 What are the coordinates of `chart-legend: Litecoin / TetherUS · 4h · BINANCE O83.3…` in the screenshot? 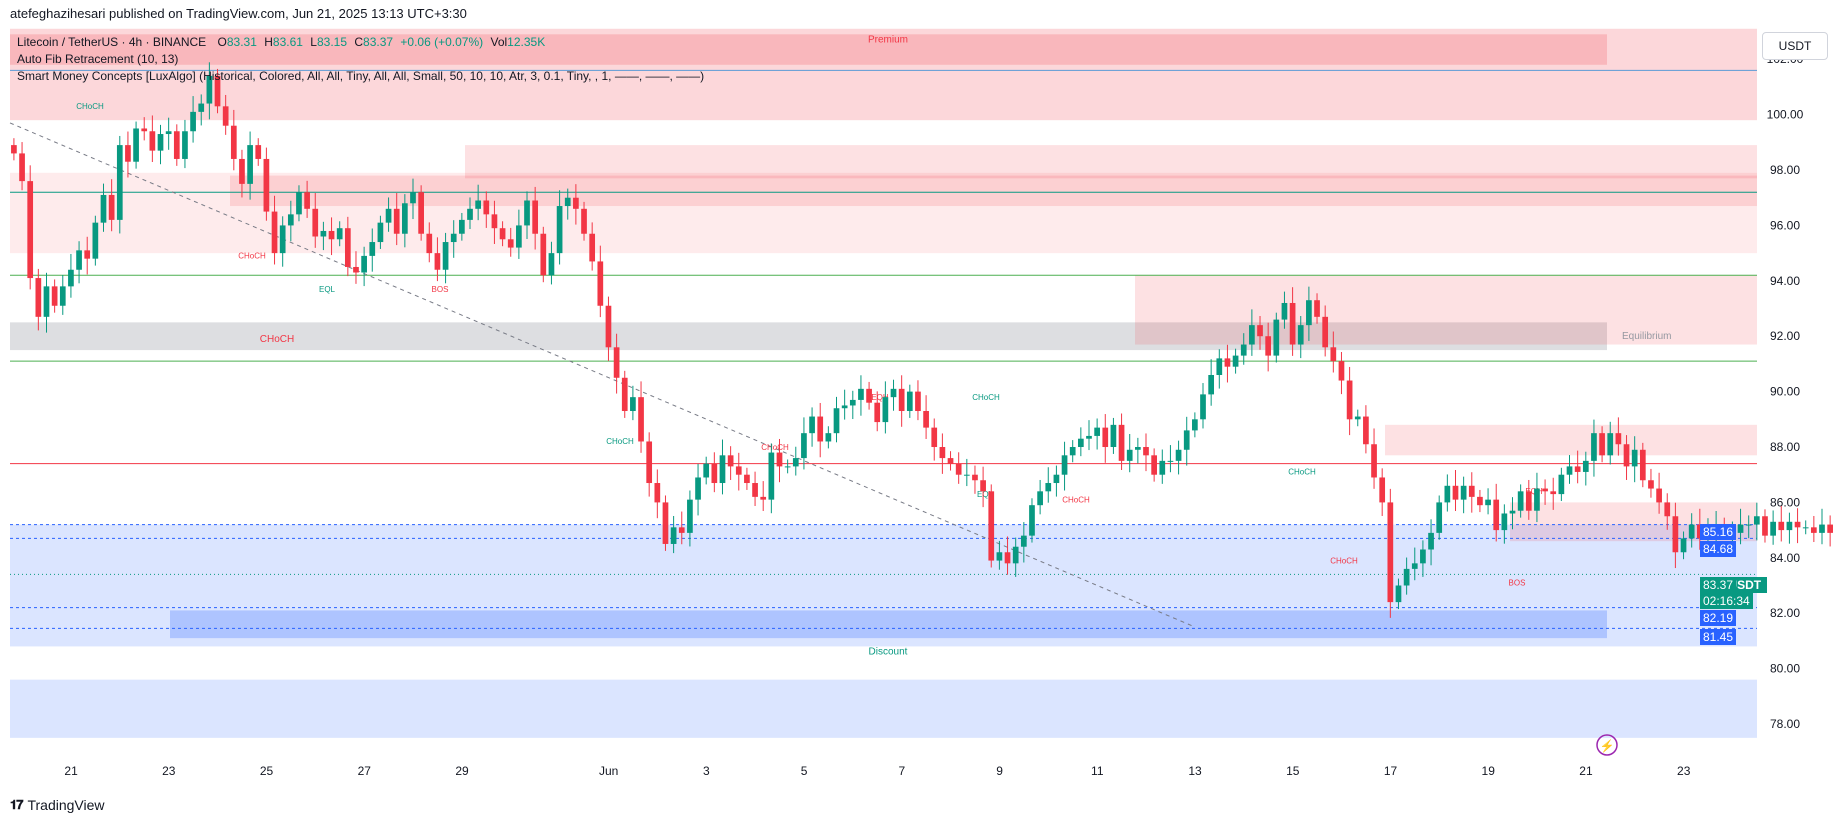 It's located at (360, 59).